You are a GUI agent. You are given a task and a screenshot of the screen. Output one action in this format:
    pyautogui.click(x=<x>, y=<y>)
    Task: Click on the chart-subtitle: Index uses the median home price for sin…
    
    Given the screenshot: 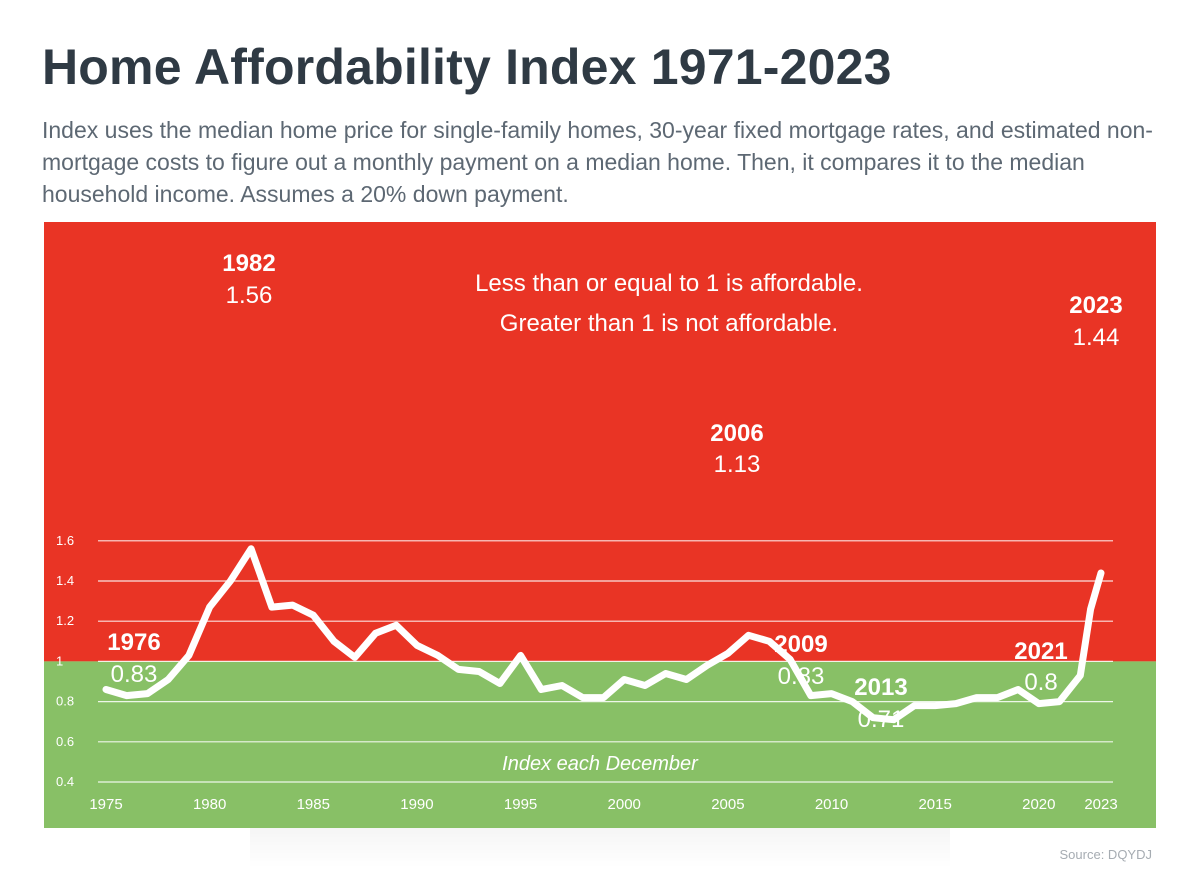 What is the action you would take?
    pyautogui.click(x=597, y=162)
    